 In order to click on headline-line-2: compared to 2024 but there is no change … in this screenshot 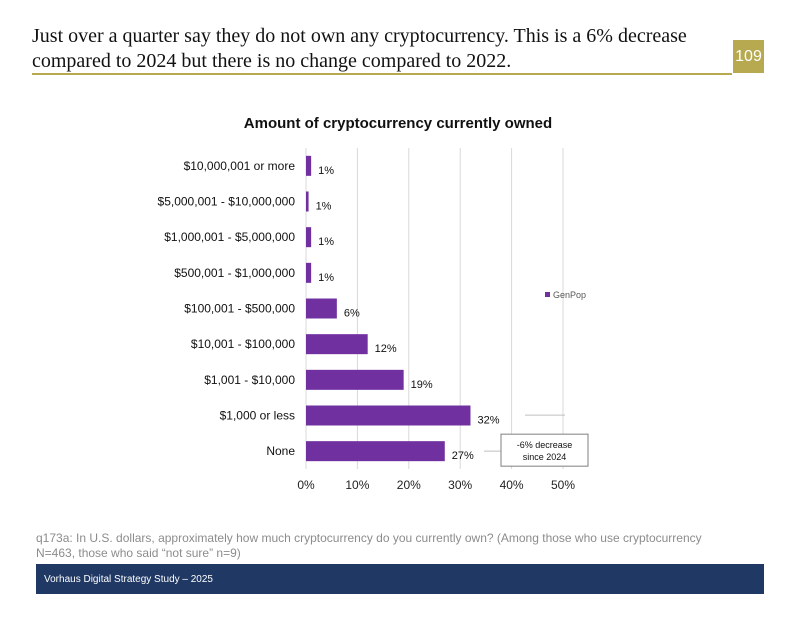, I will do `click(272, 61)`.